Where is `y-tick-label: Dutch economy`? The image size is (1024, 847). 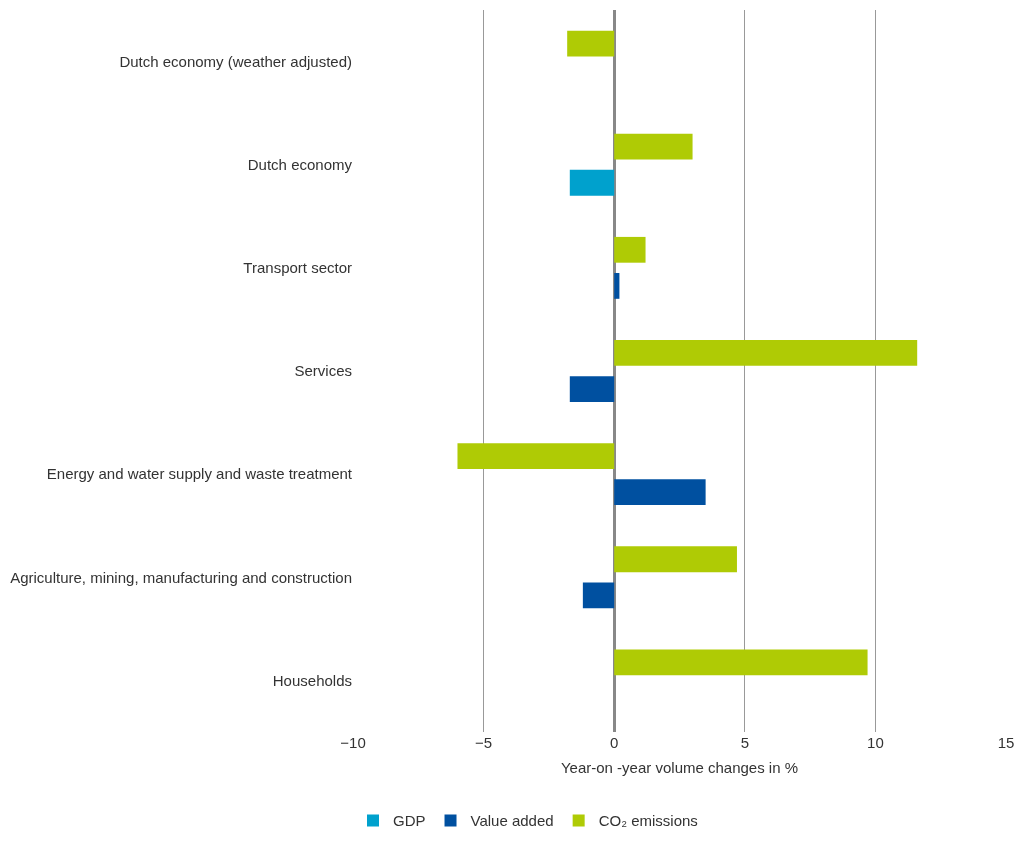
y-tick-label: Dutch economy is located at coordinates (300, 164).